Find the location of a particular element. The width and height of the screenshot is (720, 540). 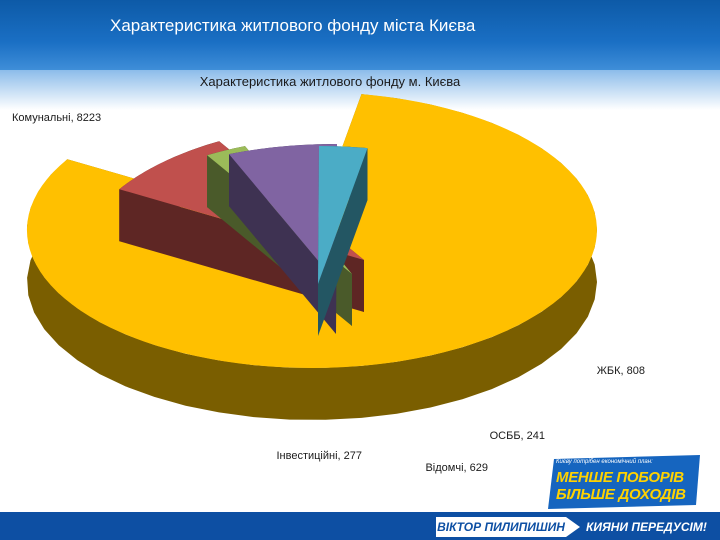

footer-left-label: ВІКТОР ПИЛИПИШИН is located at coordinates (501, 527).